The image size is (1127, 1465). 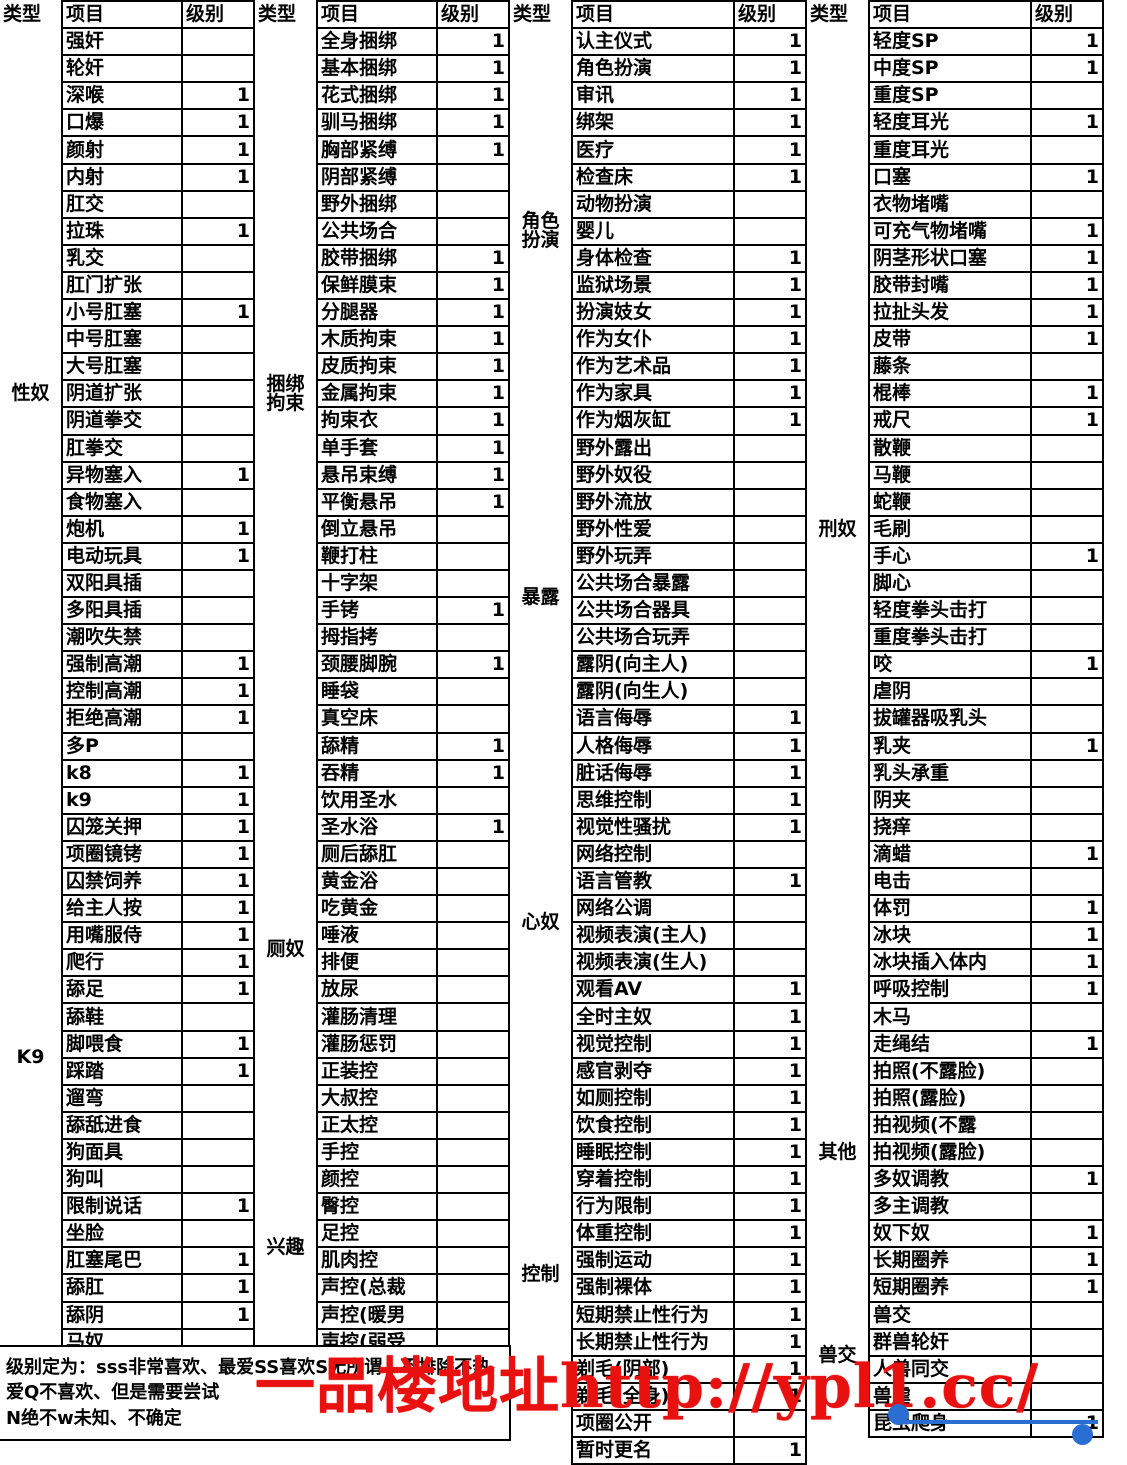 What do you see at coordinates (955, 231) in the screenshot?
I see `table-row: 可充气物堵嘴 1` at bounding box center [955, 231].